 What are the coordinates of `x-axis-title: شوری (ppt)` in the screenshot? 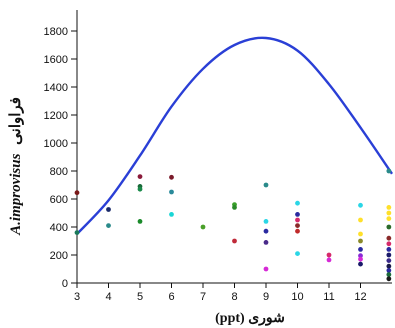 It's located at (250, 318).